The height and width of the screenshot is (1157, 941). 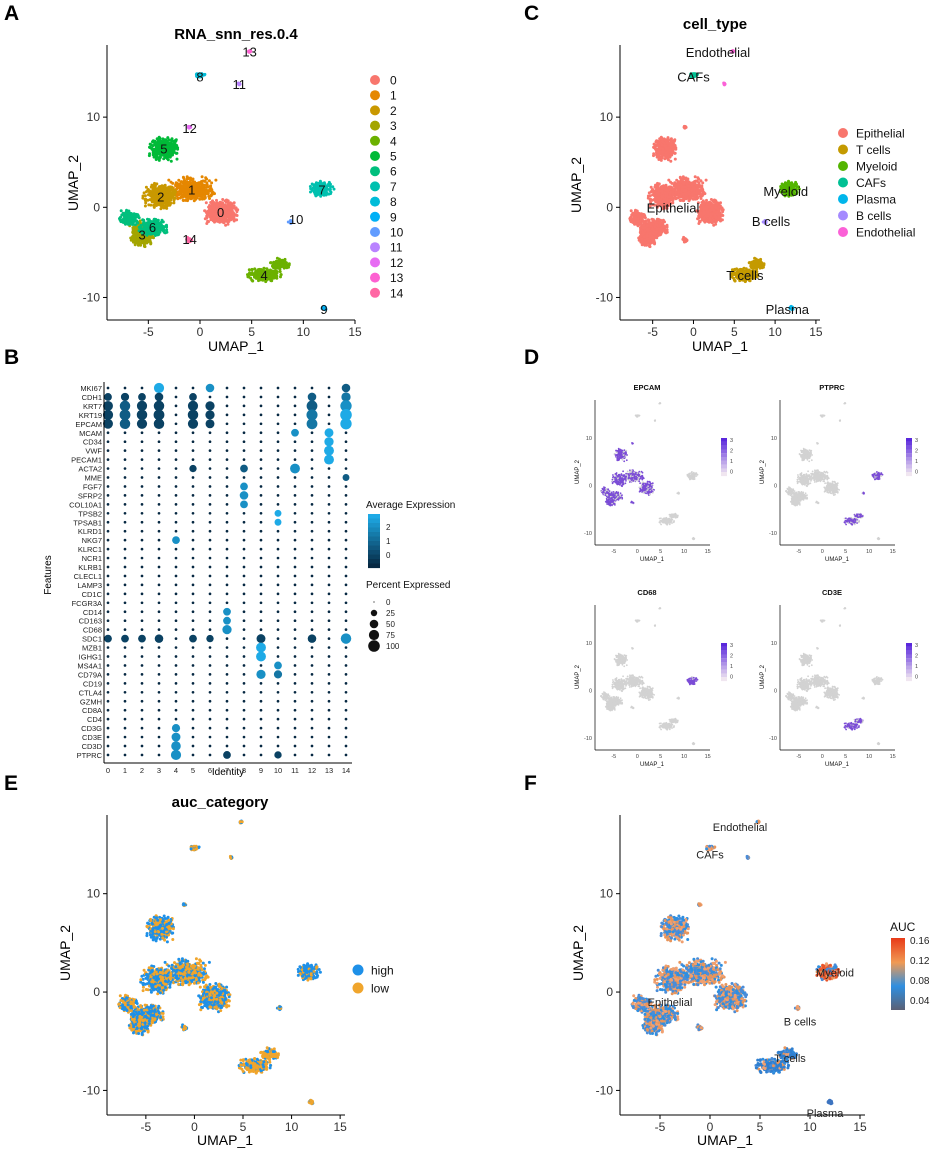 I want to click on panel-label-a: A, so click(x=11, y=14).